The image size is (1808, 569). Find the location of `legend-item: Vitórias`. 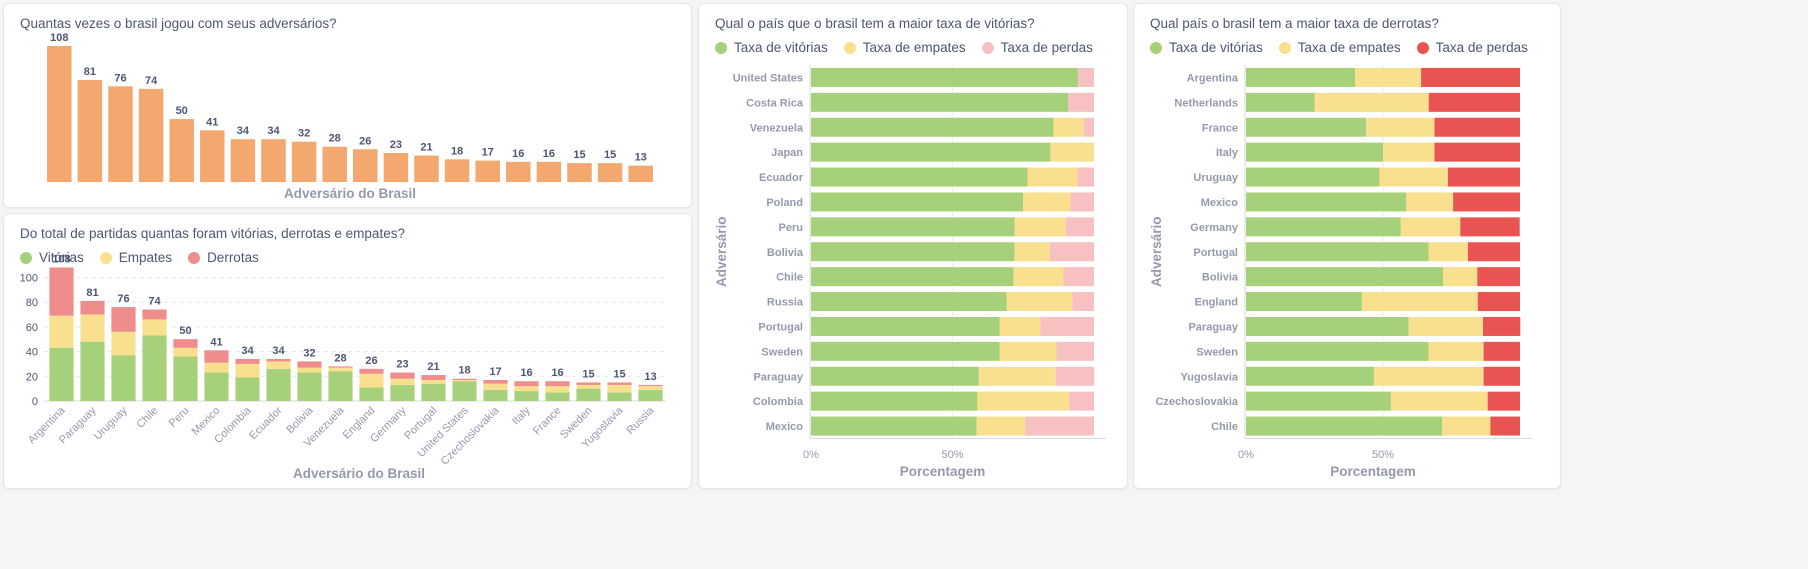

legend-item: Vitórias is located at coordinates (52, 257).